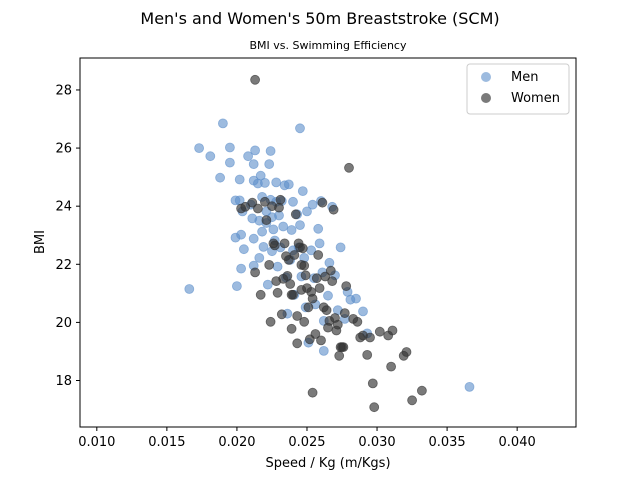  Describe the element at coordinates (517, 442) in the screenshot. I see `x-tick-label: 0.040` at that location.